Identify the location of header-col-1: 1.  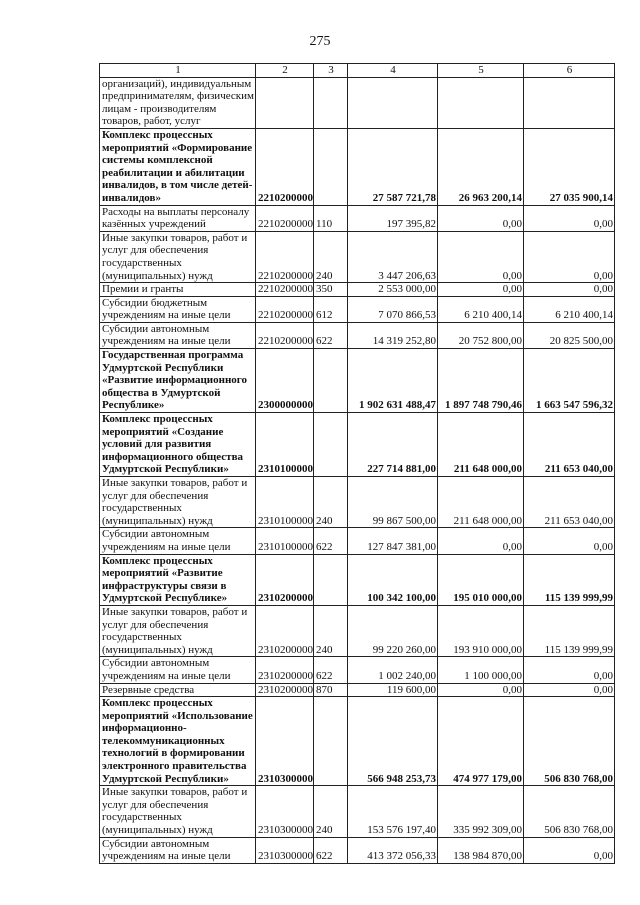
(177, 70).